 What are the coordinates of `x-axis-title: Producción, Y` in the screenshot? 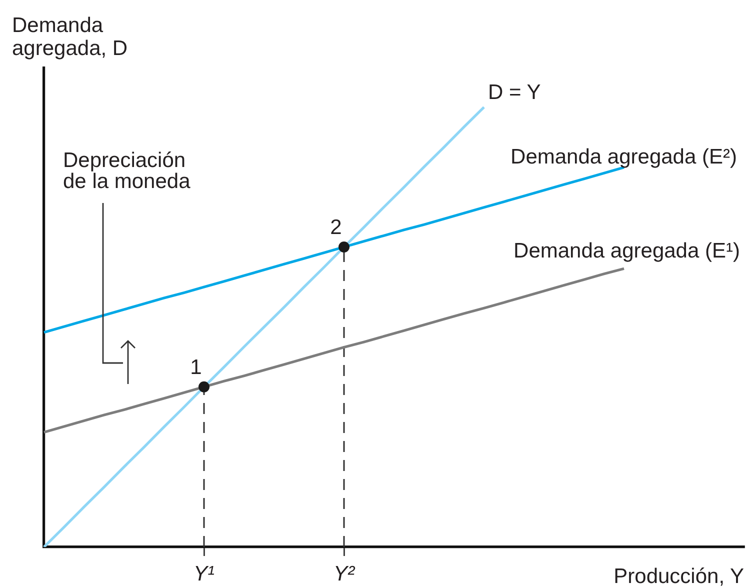 It's located at (679, 576).